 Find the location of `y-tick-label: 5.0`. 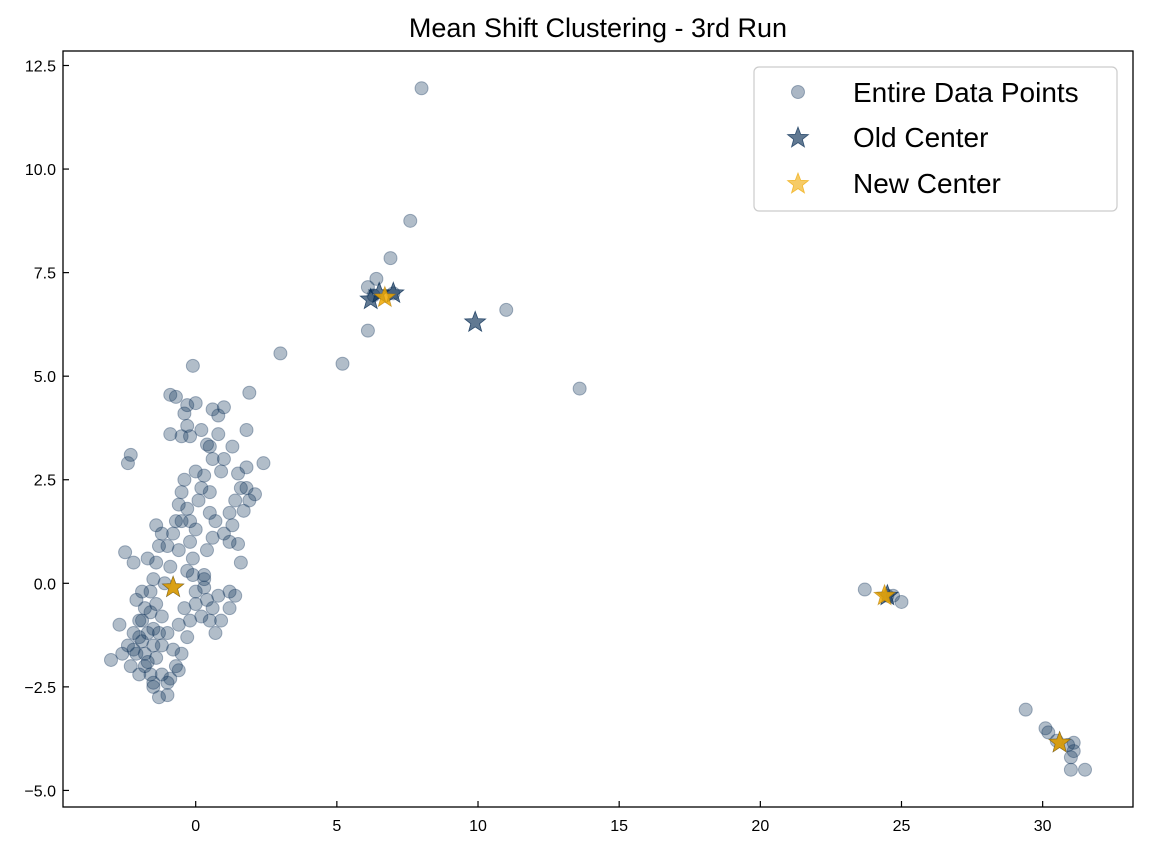

y-tick-label: 5.0 is located at coordinates (45, 377).